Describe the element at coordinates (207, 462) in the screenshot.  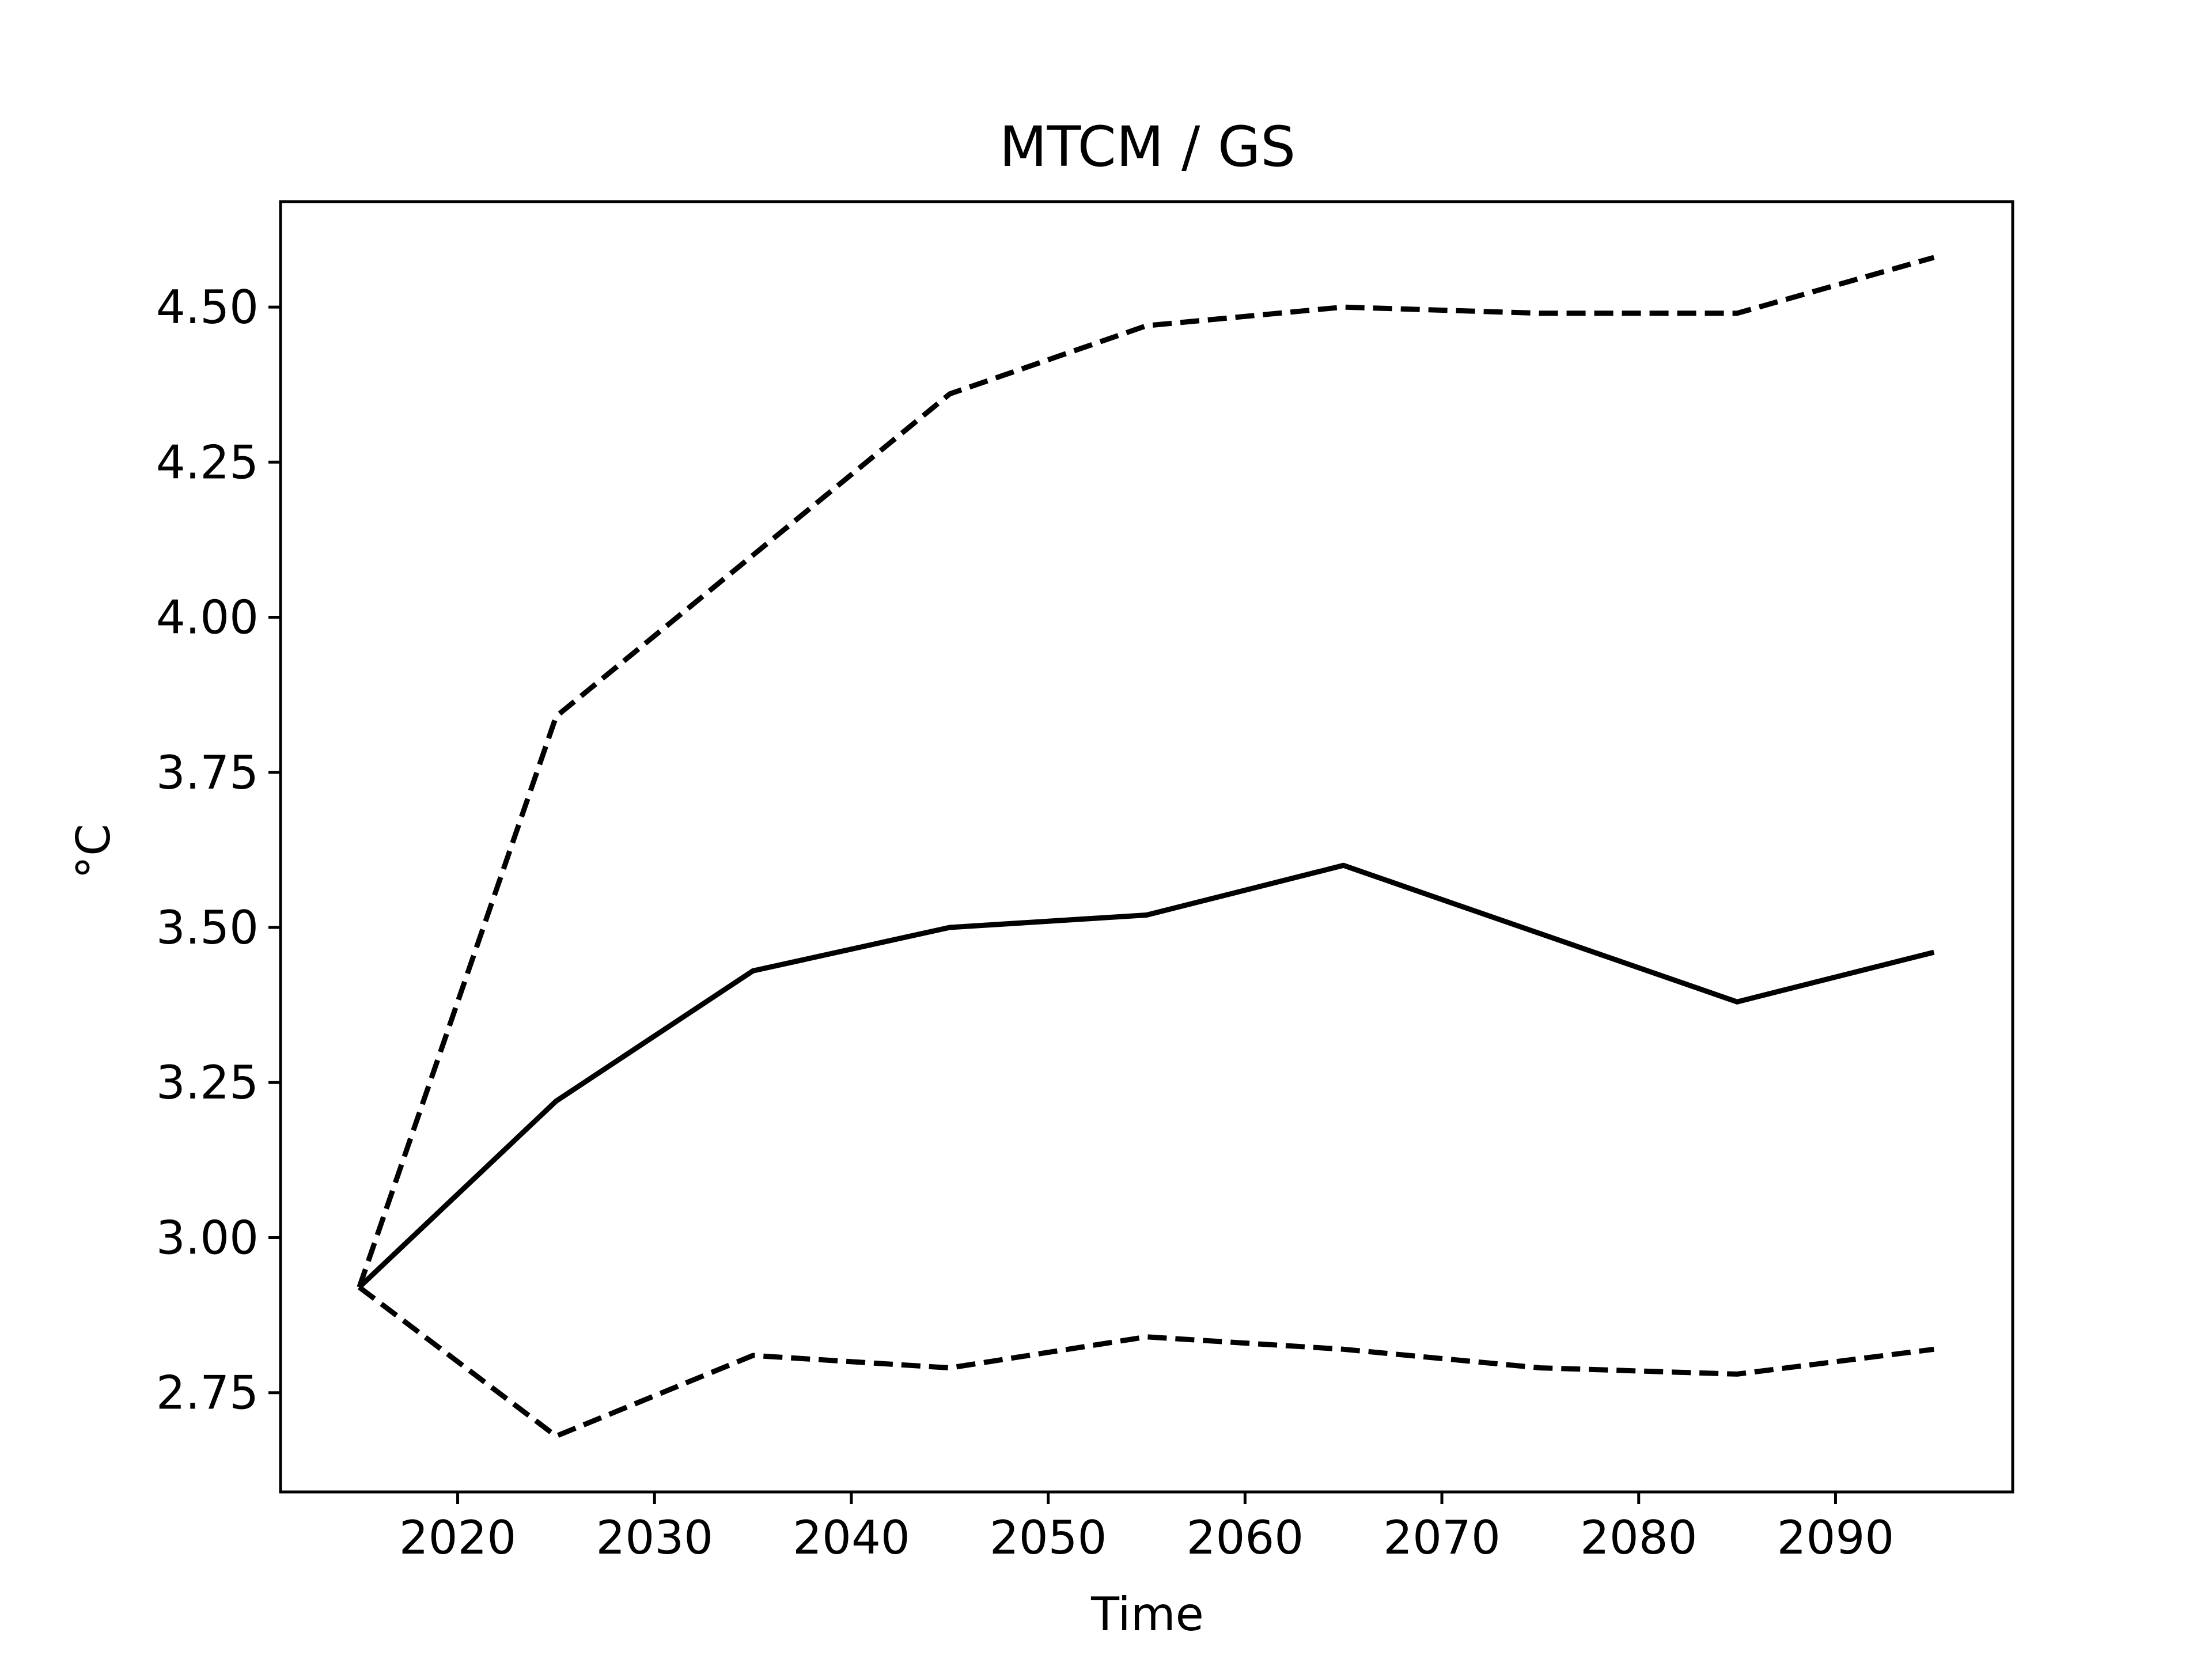
I see `y-tick-label: 4.25` at that location.